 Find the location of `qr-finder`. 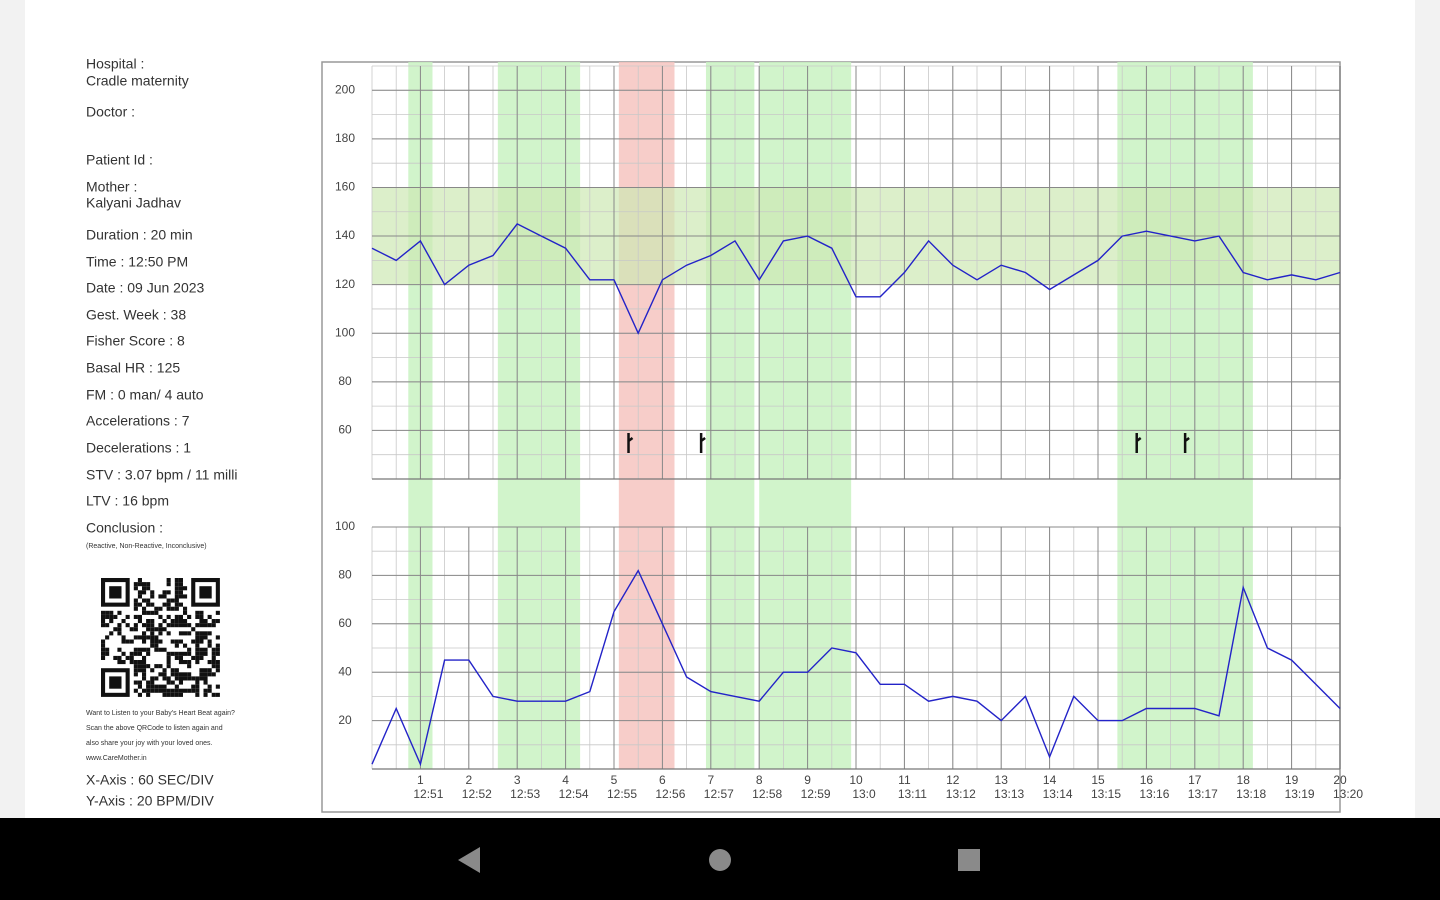

qr-finder is located at coordinates (115, 682).